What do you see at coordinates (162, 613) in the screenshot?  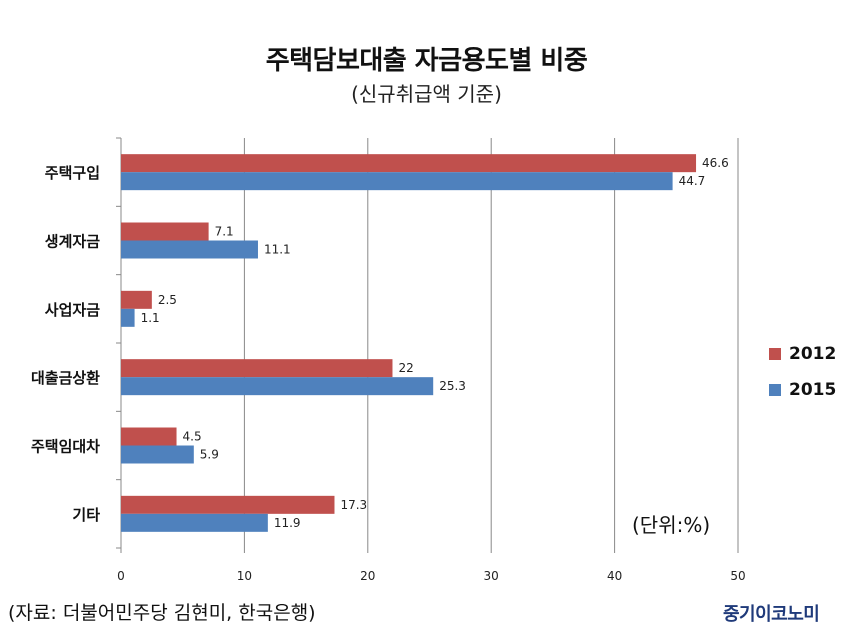 I see `source-note: (자료: 더불어민주당 김현미, 한국은행)` at bounding box center [162, 613].